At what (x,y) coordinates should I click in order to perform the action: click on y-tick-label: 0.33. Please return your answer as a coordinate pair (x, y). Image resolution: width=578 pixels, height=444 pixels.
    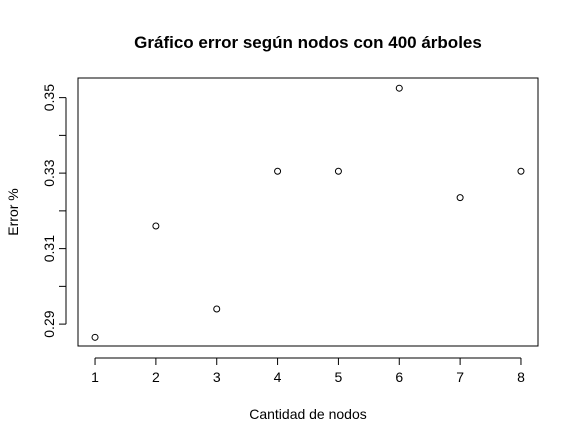
    Looking at the image, I should click on (49, 172).